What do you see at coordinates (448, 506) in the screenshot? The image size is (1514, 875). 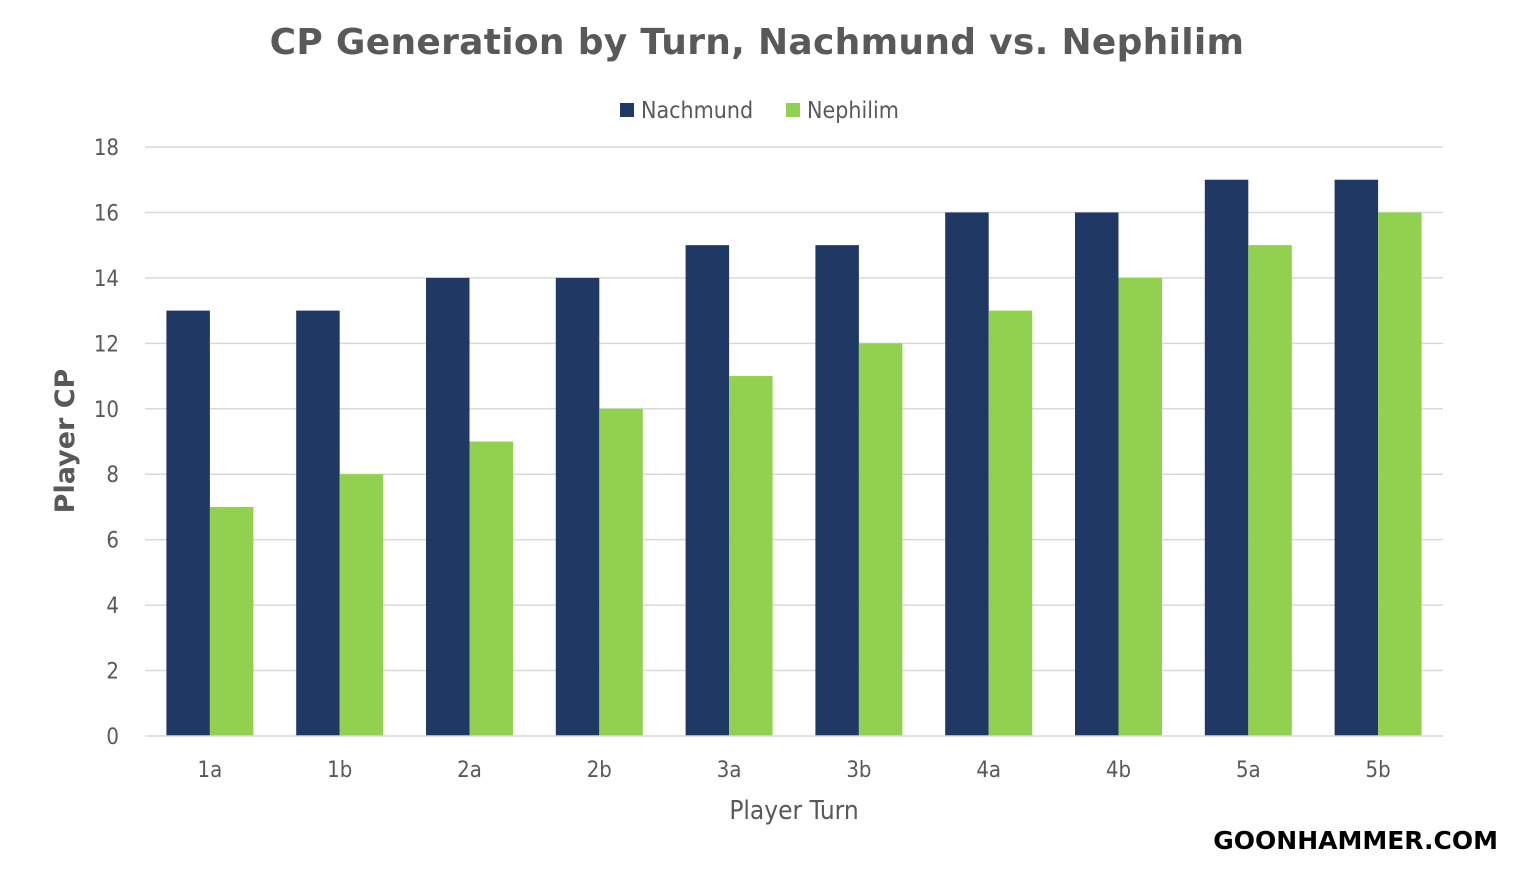 I see `bar-nachmund-2a` at bounding box center [448, 506].